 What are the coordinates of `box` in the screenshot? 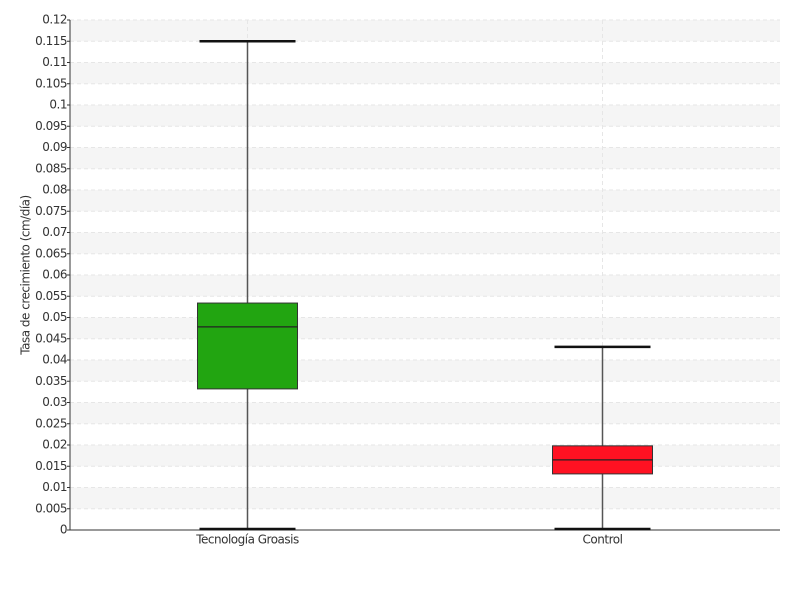 It's located at (247, 346).